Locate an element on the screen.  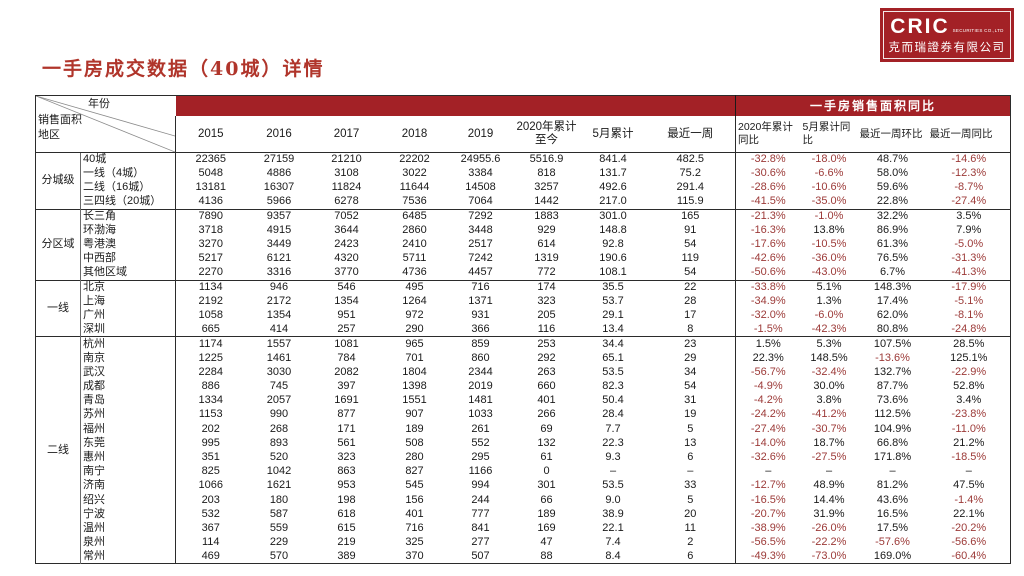
value-cell: 614 is located at coordinates (546, 244).